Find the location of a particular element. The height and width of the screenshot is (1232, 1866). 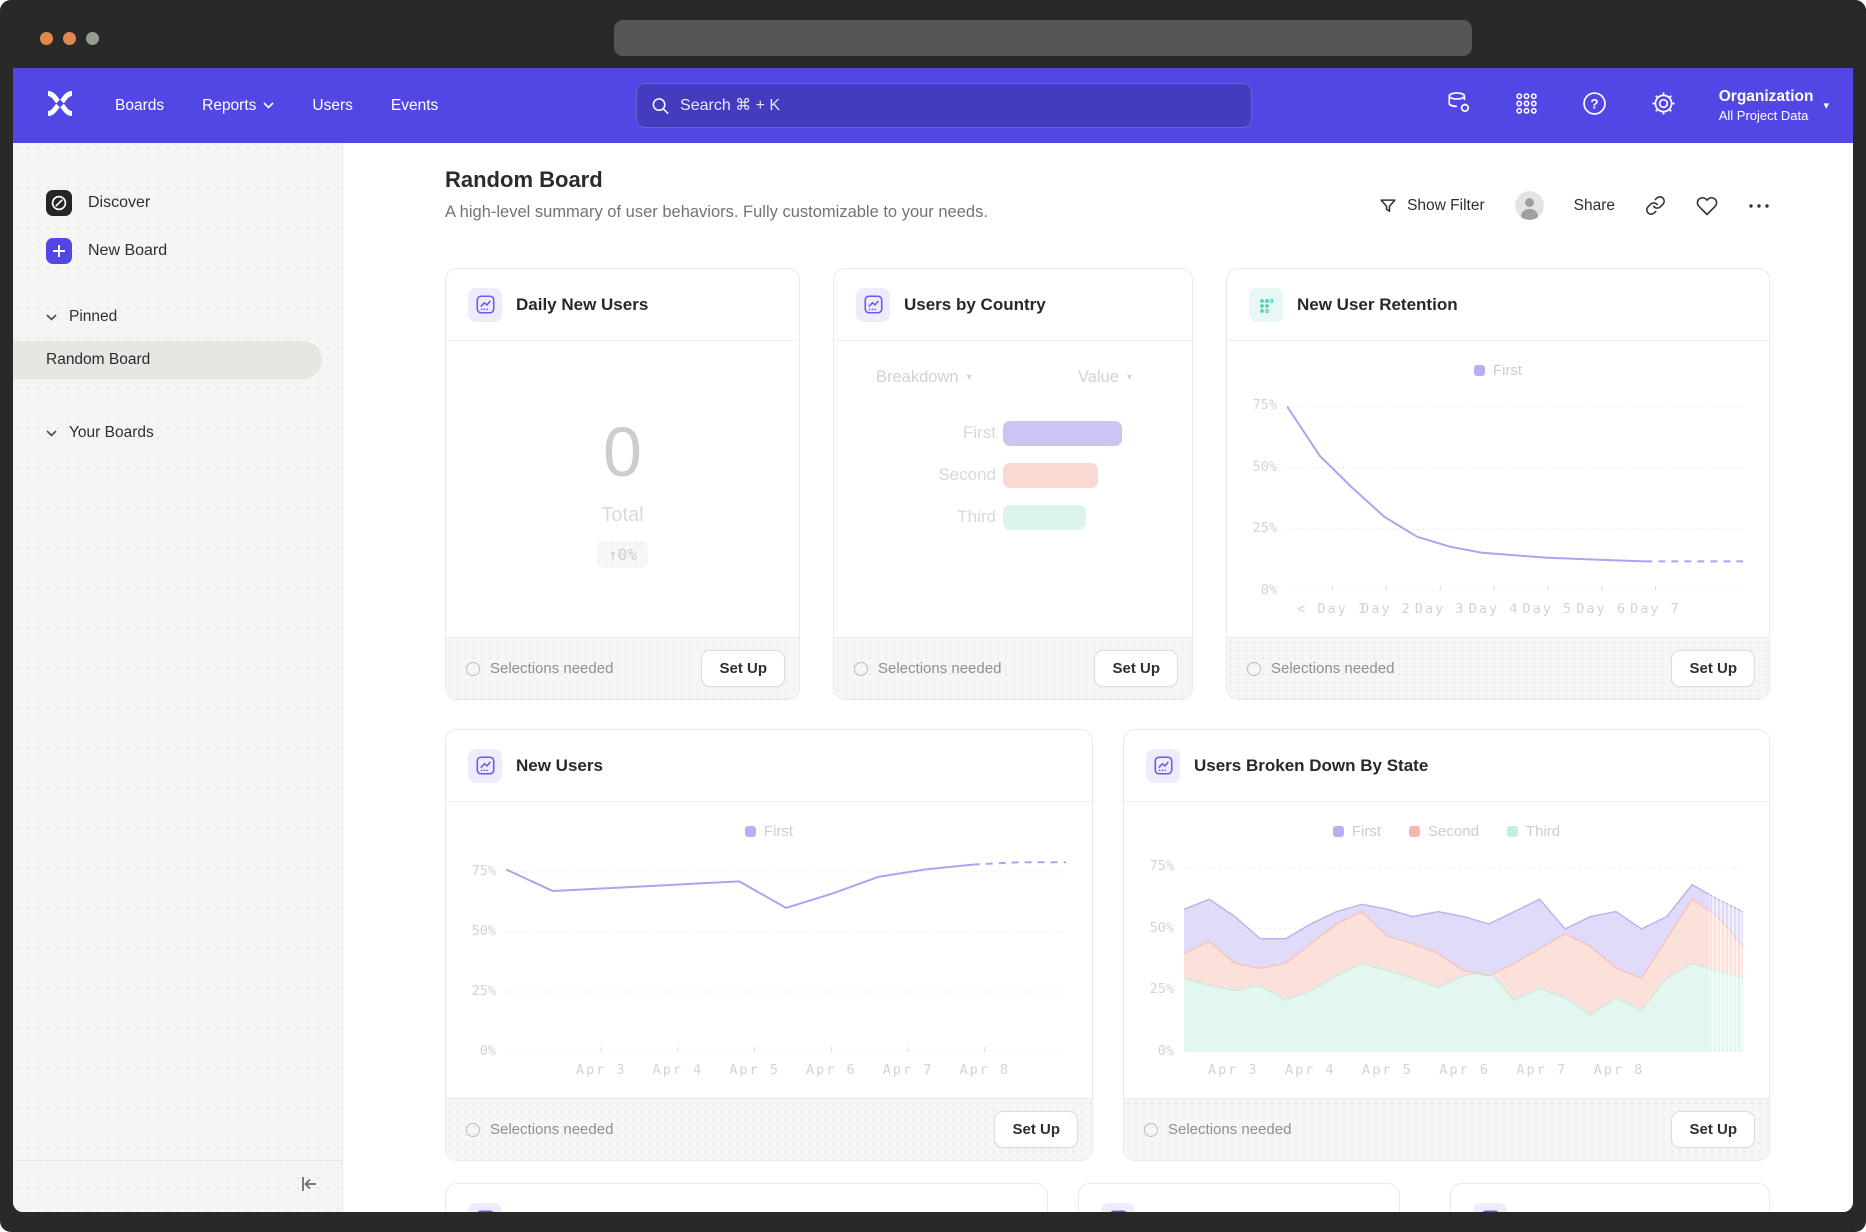

nav-item-events: Events is located at coordinates (414, 106).